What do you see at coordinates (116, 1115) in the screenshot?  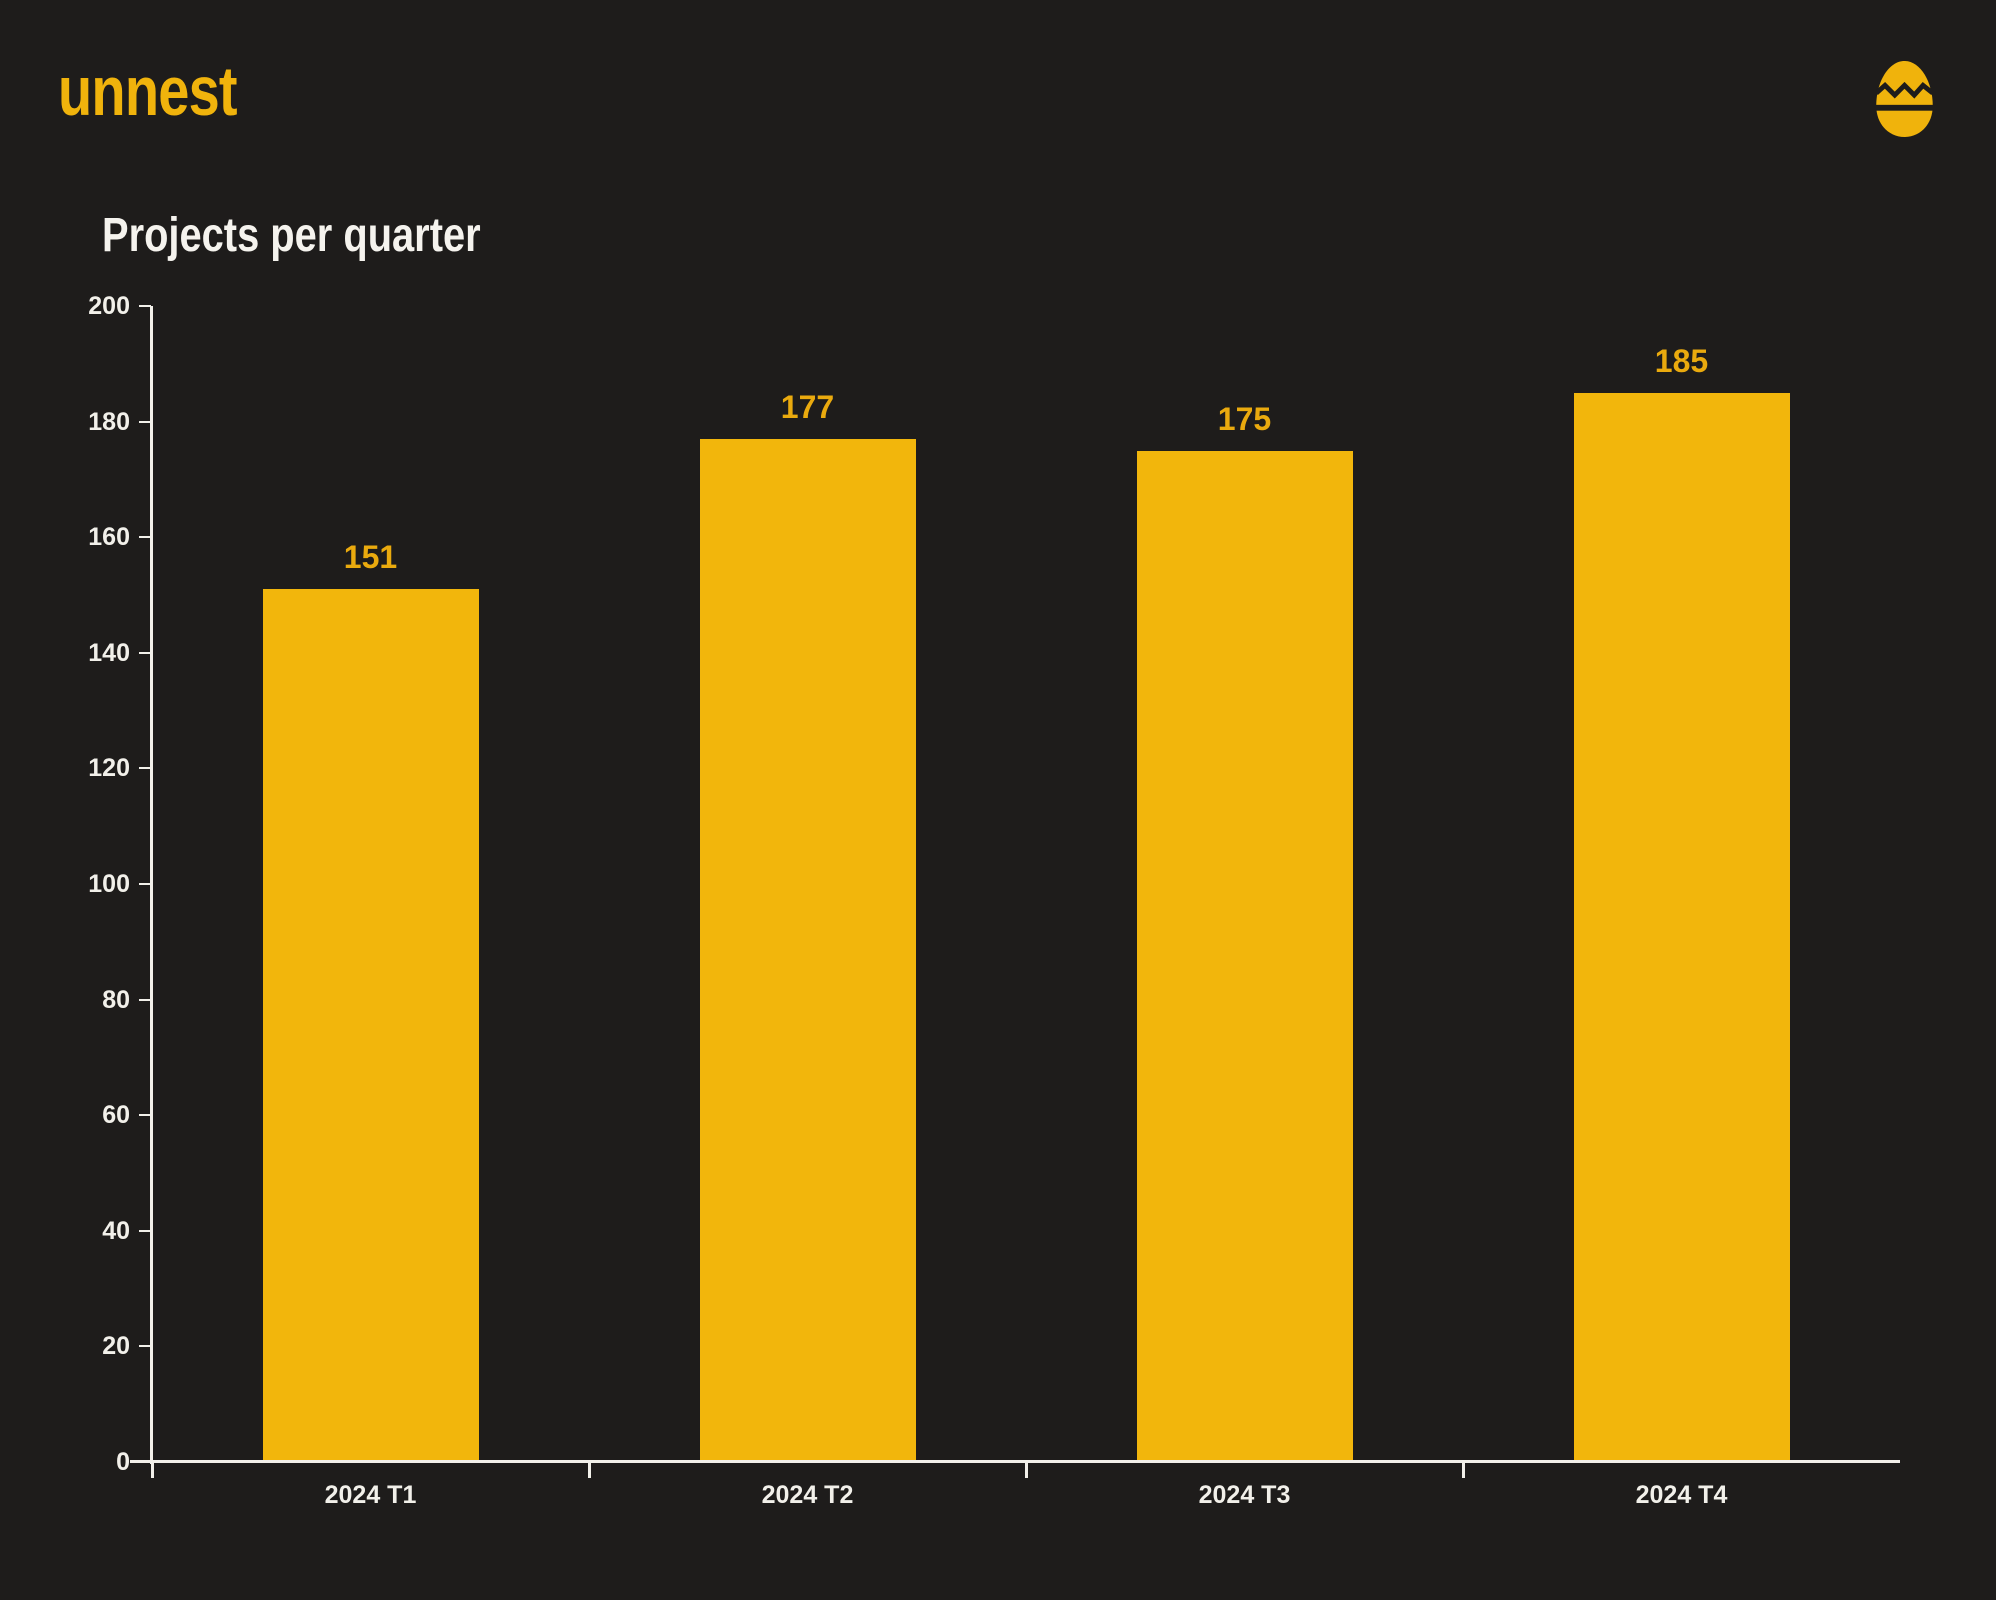 I see `y-tick-label: 60` at bounding box center [116, 1115].